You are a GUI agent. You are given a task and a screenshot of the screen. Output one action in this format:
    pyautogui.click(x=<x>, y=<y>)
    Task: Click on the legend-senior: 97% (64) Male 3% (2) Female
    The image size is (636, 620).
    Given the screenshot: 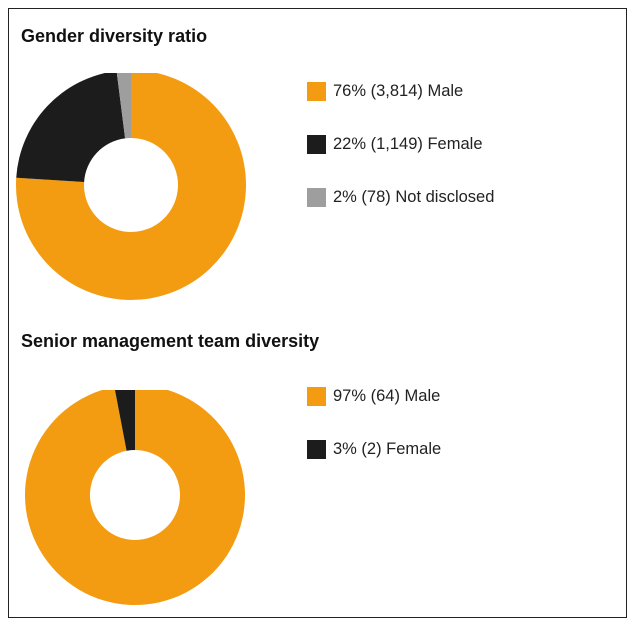 What is the action you would take?
    pyautogui.click(x=374, y=439)
    